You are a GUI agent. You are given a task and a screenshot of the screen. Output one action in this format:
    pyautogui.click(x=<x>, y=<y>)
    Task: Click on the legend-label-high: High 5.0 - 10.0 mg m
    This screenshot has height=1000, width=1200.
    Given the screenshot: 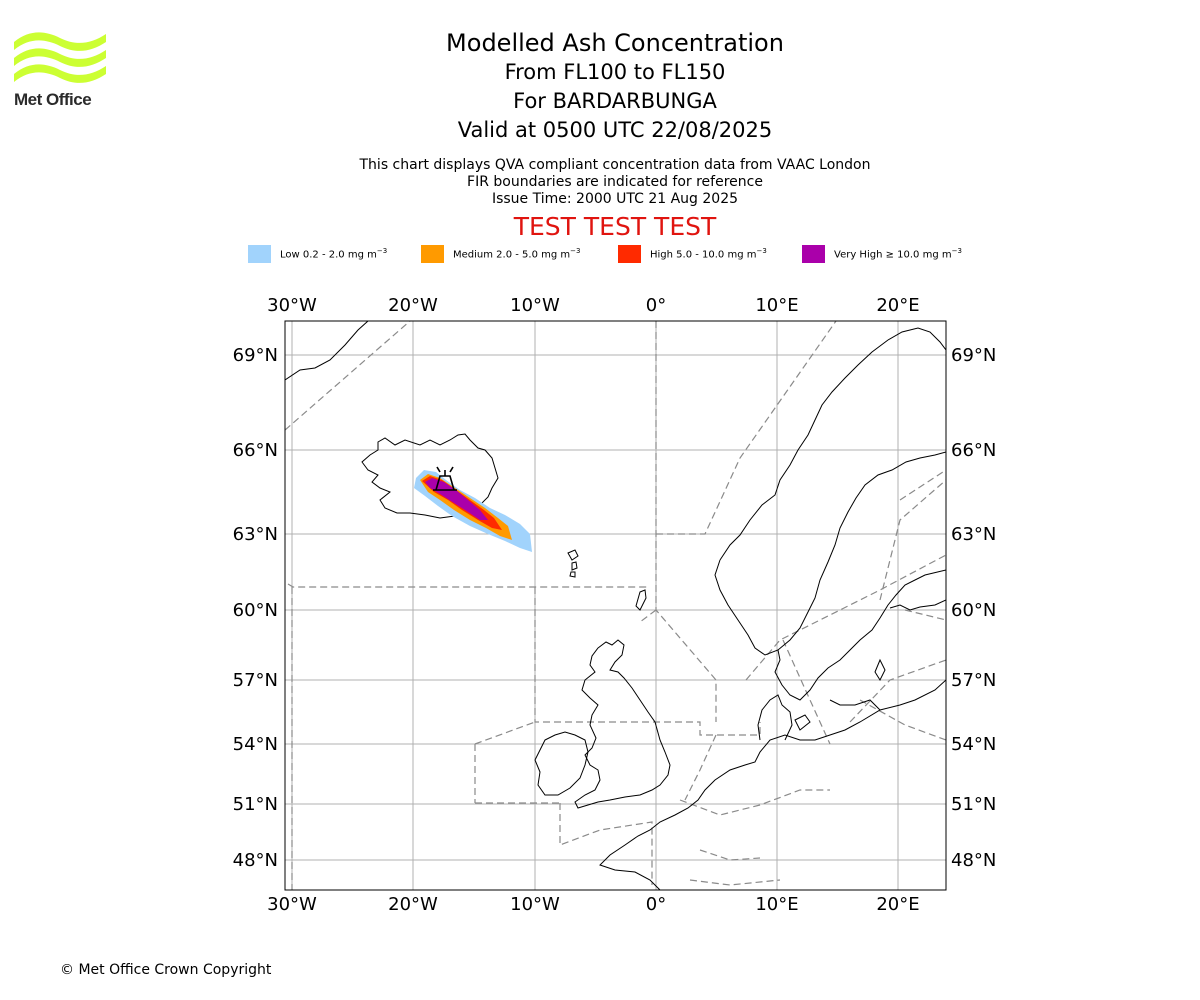 What is the action you would take?
    pyautogui.click(x=703, y=255)
    